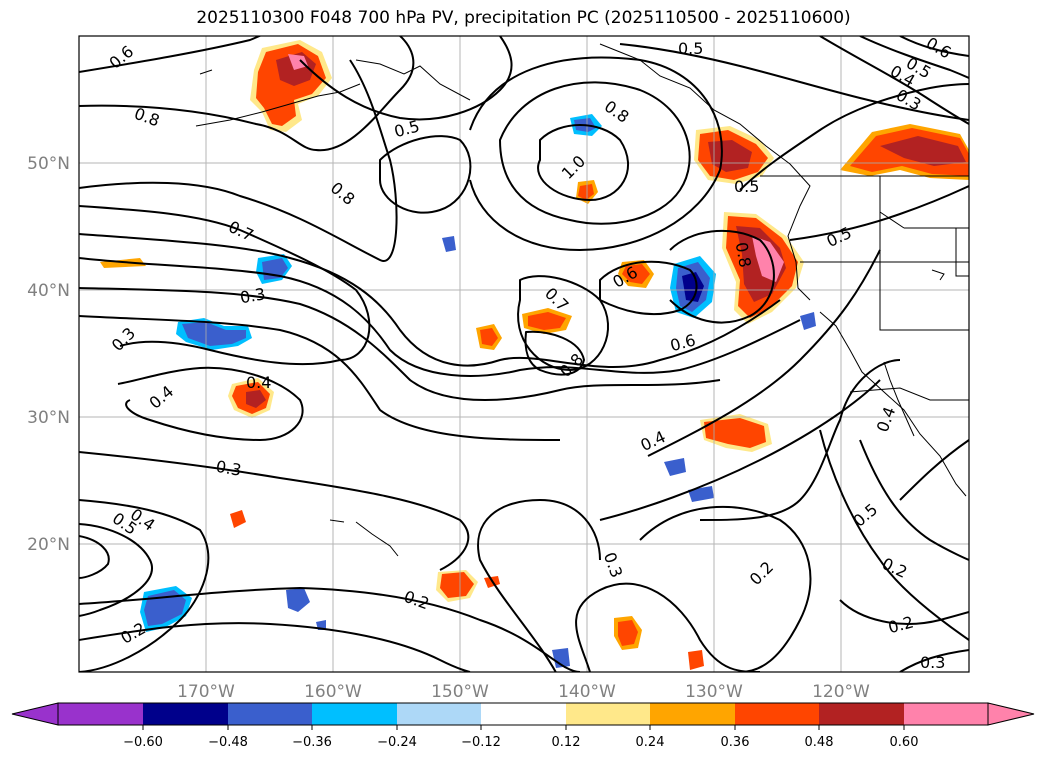 The height and width of the screenshot is (765, 1047). Describe the element at coordinates (460, 692) in the screenshot. I see `lon-tick-label: 150°W` at that location.